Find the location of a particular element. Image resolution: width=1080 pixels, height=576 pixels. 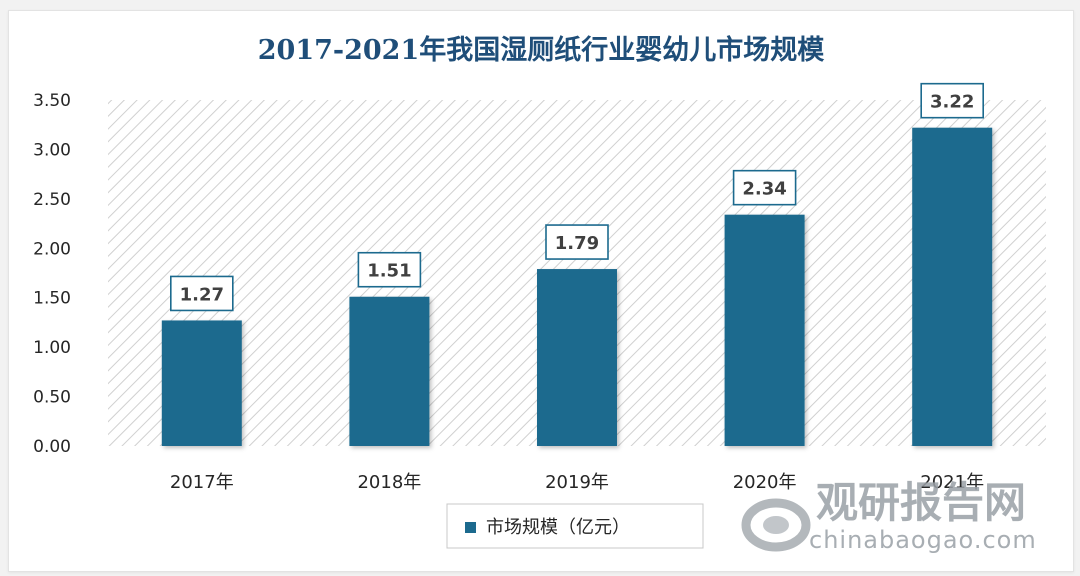

x-tick-label: 2018年 is located at coordinates (389, 482).